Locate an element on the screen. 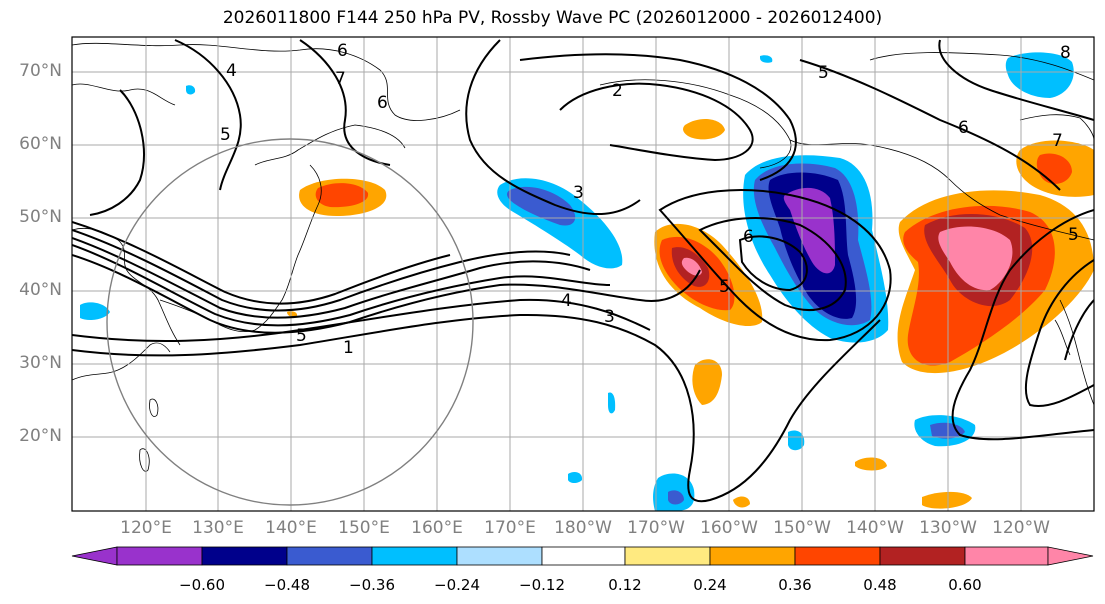 This screenshot has width=1105, height=604. colorbar-tick-label: 0.36 is located at coordinates (795, 585).